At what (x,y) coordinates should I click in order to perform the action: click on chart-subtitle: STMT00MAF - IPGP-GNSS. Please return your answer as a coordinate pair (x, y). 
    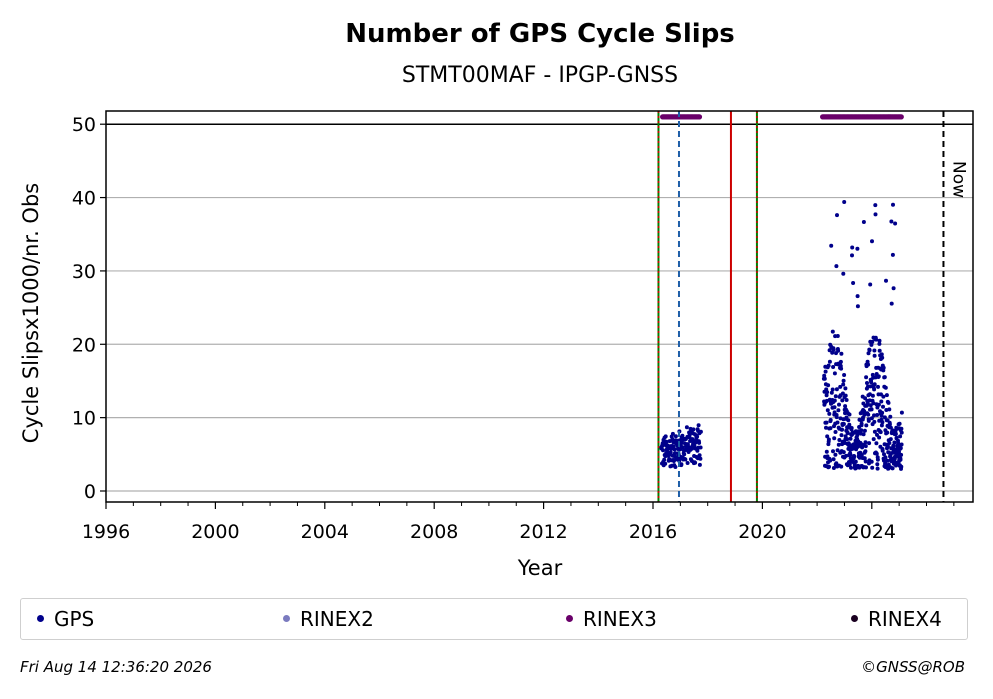
    Looking at the image, I should click on (540, 75).